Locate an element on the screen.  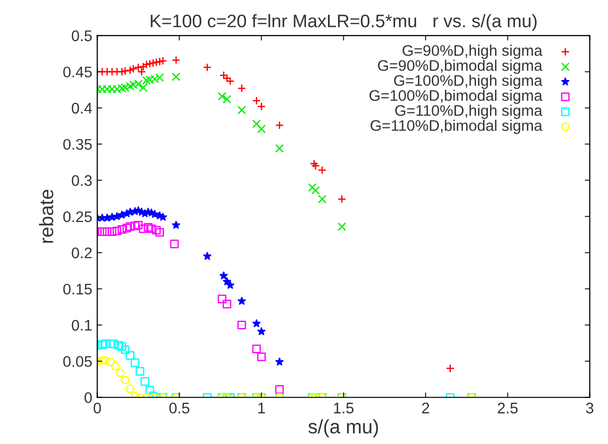
legend-label: G=110%D,high sigma is located at coordinates (468, 111).